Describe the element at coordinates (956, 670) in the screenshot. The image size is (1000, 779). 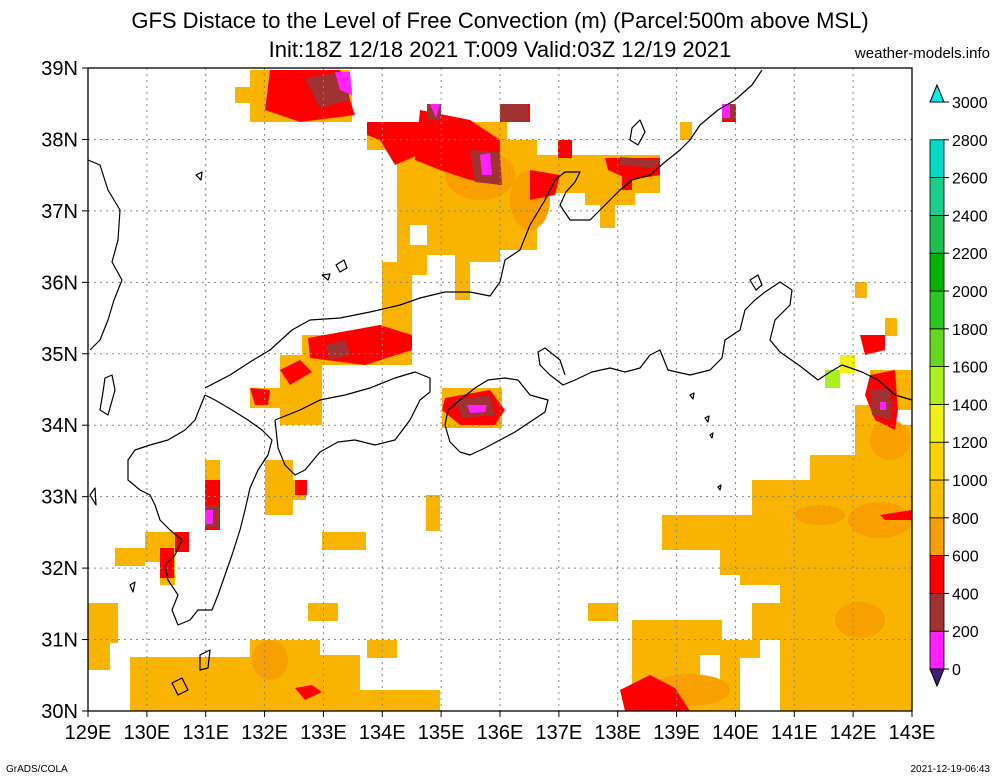
I see `colorbar-label: 0` at that location.